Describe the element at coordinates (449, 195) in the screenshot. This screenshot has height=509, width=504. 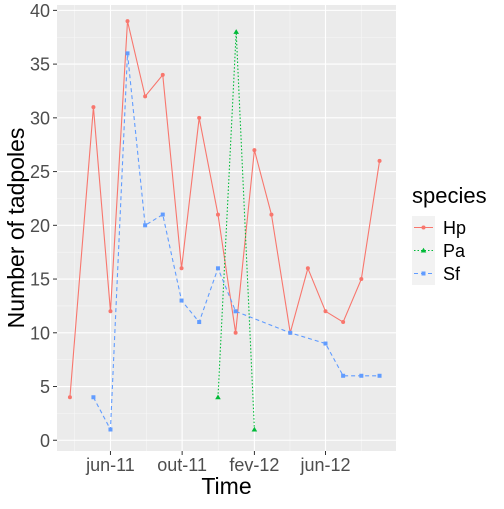
I see `legend-title: species` at that location.